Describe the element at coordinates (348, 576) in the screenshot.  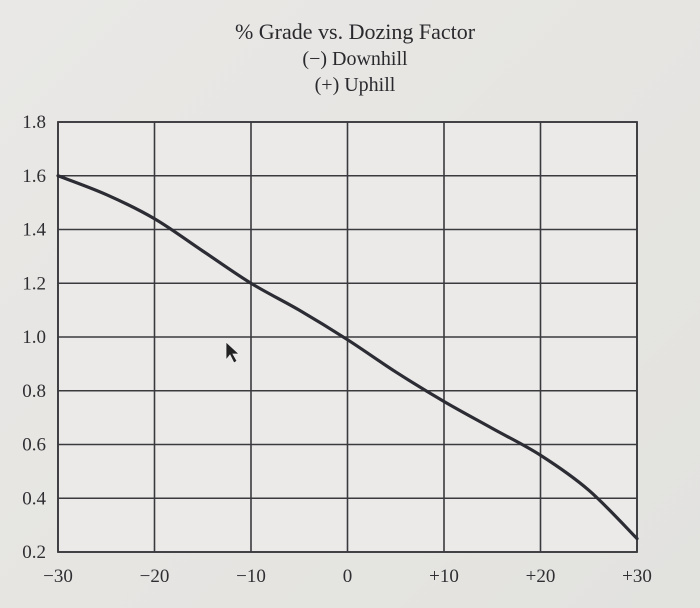
I see `x-tick-label: 0` at that location.